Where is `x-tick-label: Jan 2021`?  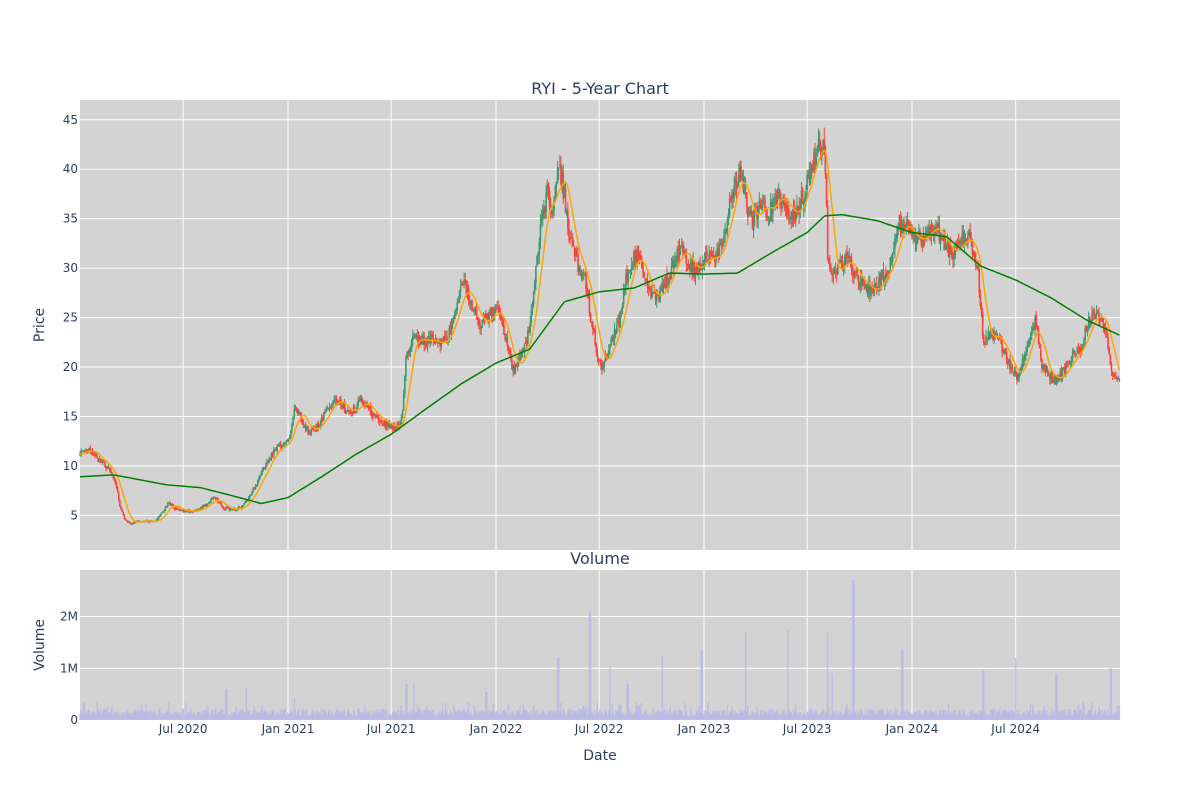 x-tick-label: Jan 2021 is located at coordinates (288, 729).